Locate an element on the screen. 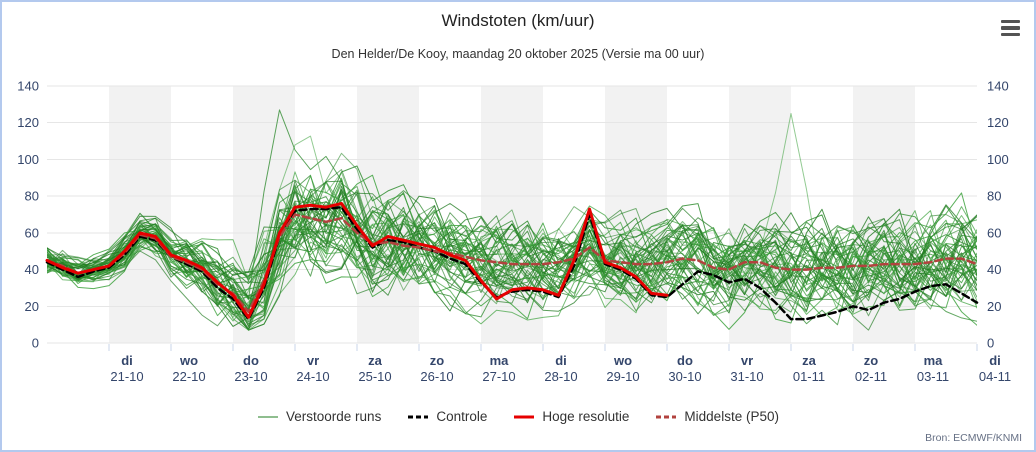  svg-text: 03-11 is located at coordinates (933, 376).